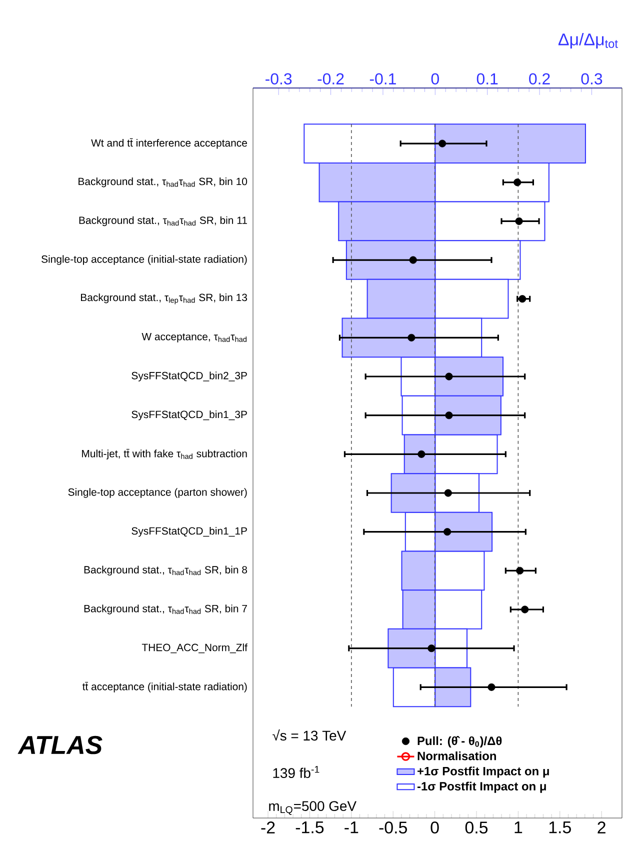 The width and height of the screenshot is (628, 852). I want to click on x-tick-label: 1.5, so click(560, 828).